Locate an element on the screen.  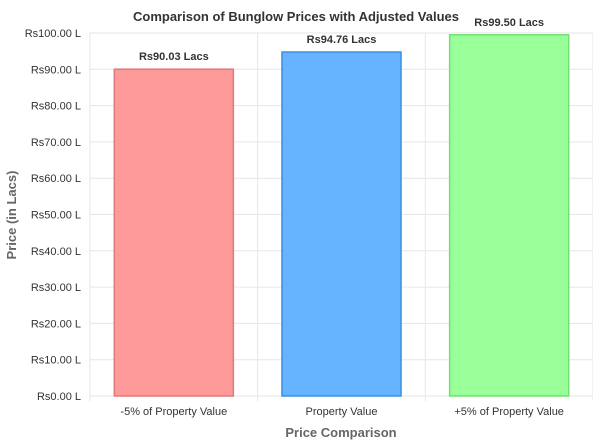
y-tick-label: Rs0.00 L is located at coordinates (59, 397).